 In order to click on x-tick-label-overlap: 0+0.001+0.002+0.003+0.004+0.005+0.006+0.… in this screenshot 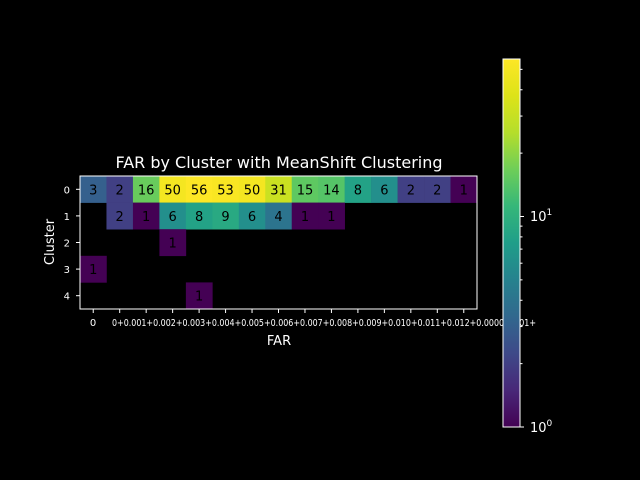, I will do `click(324, 323)`.